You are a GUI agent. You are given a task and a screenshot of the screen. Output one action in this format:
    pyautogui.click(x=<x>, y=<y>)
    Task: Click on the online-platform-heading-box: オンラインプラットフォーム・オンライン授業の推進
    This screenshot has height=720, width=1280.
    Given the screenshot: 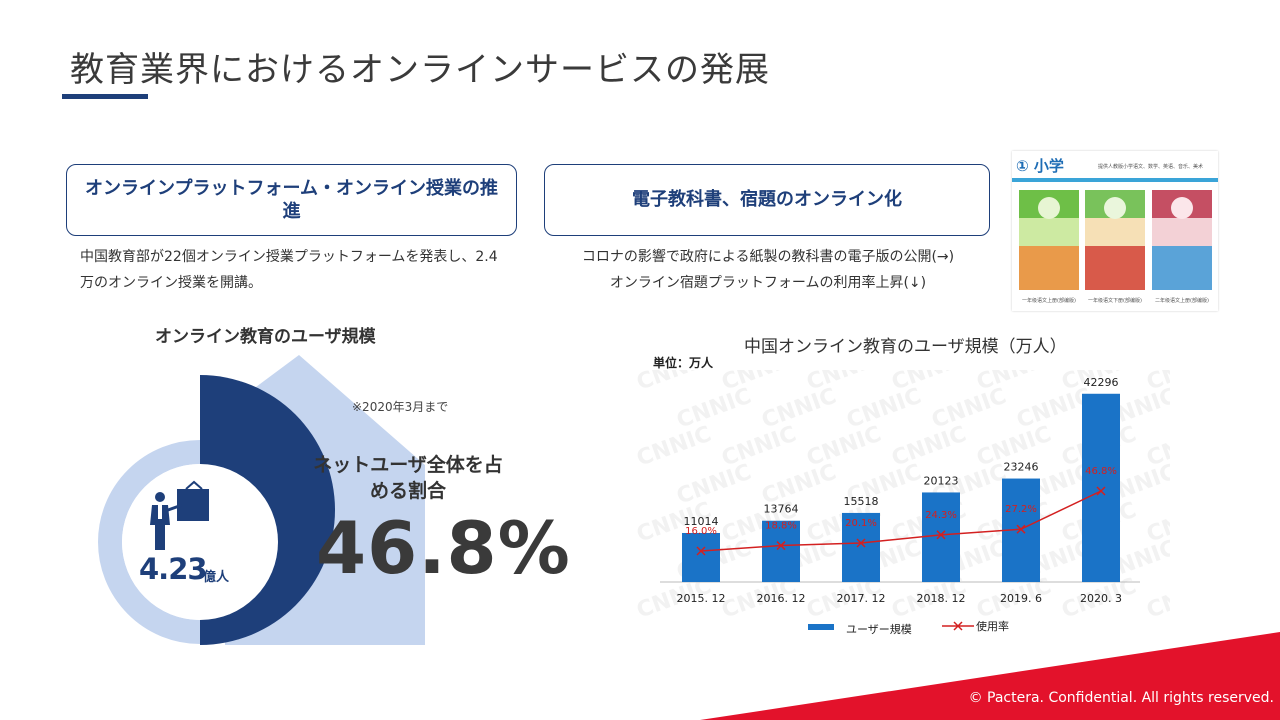 What is the action you would take?
    pyautogui.click(x=291, y=200)
    